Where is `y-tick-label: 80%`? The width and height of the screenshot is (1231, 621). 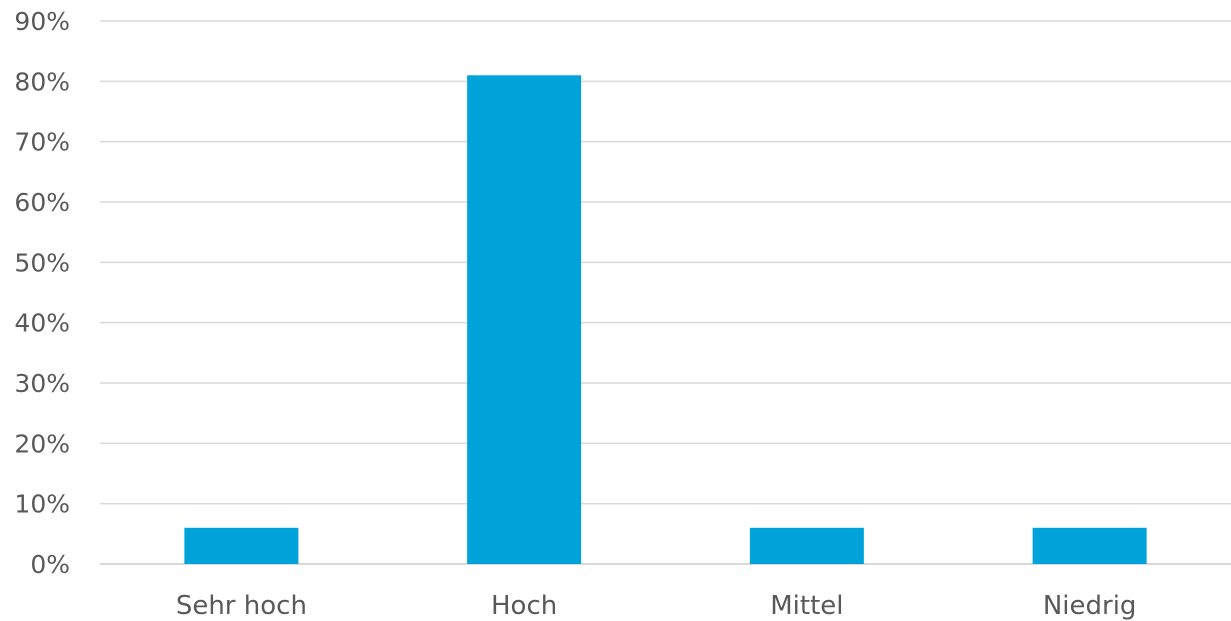
y-tick-label: 80% is located at coordinates (42, 81).